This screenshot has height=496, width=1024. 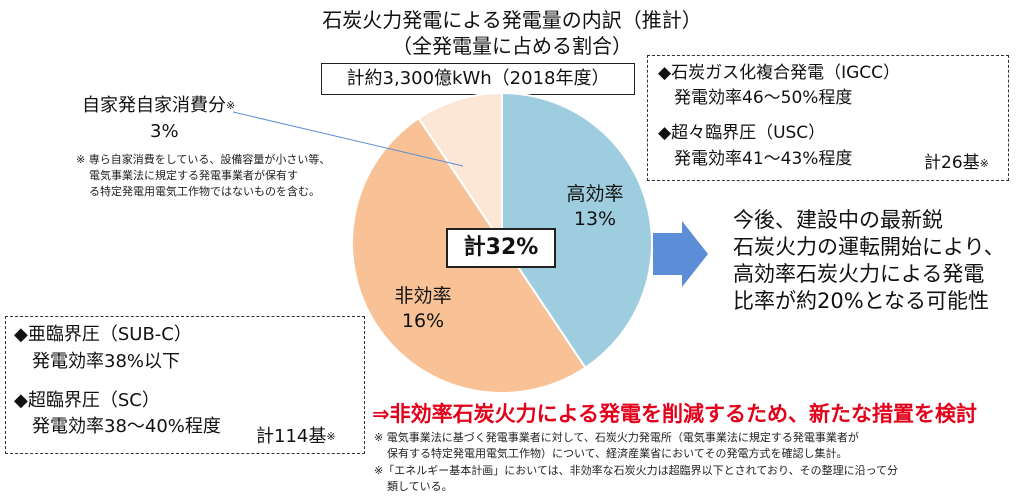 What do you see at coordinates (460, 169) in the screenshot?
I see `pie-slice-self-consumption` at bounding box center [460, 169].